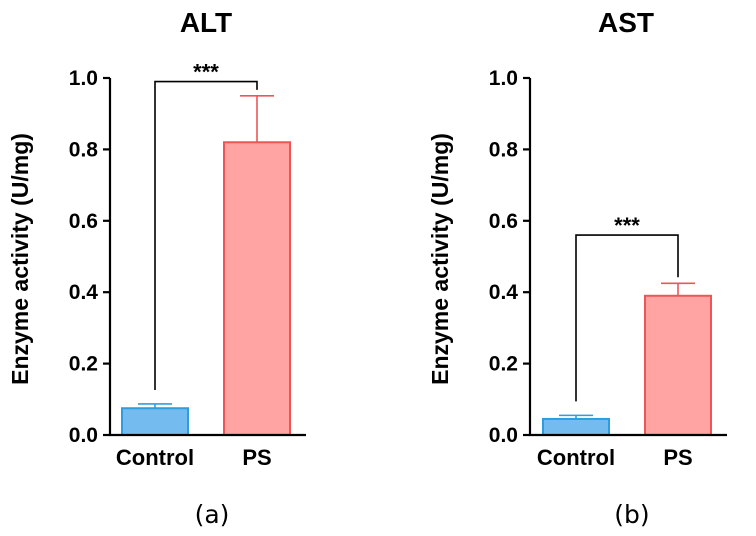 The image size is (756, 536). I want to click on panel-label: (b), so click(631, 514).